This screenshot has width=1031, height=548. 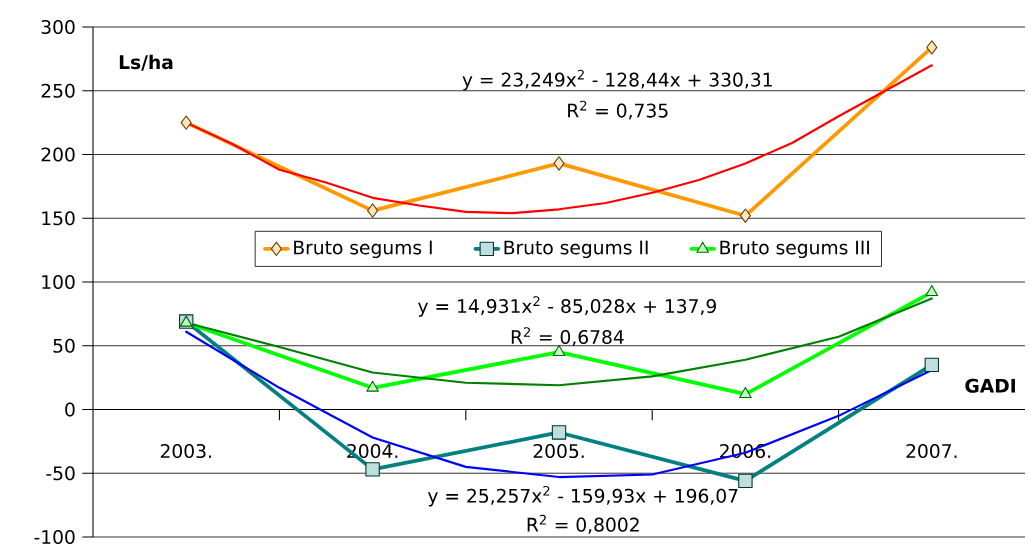 I want to click on x-tick-label: 2005., so click(x=558, y=451).